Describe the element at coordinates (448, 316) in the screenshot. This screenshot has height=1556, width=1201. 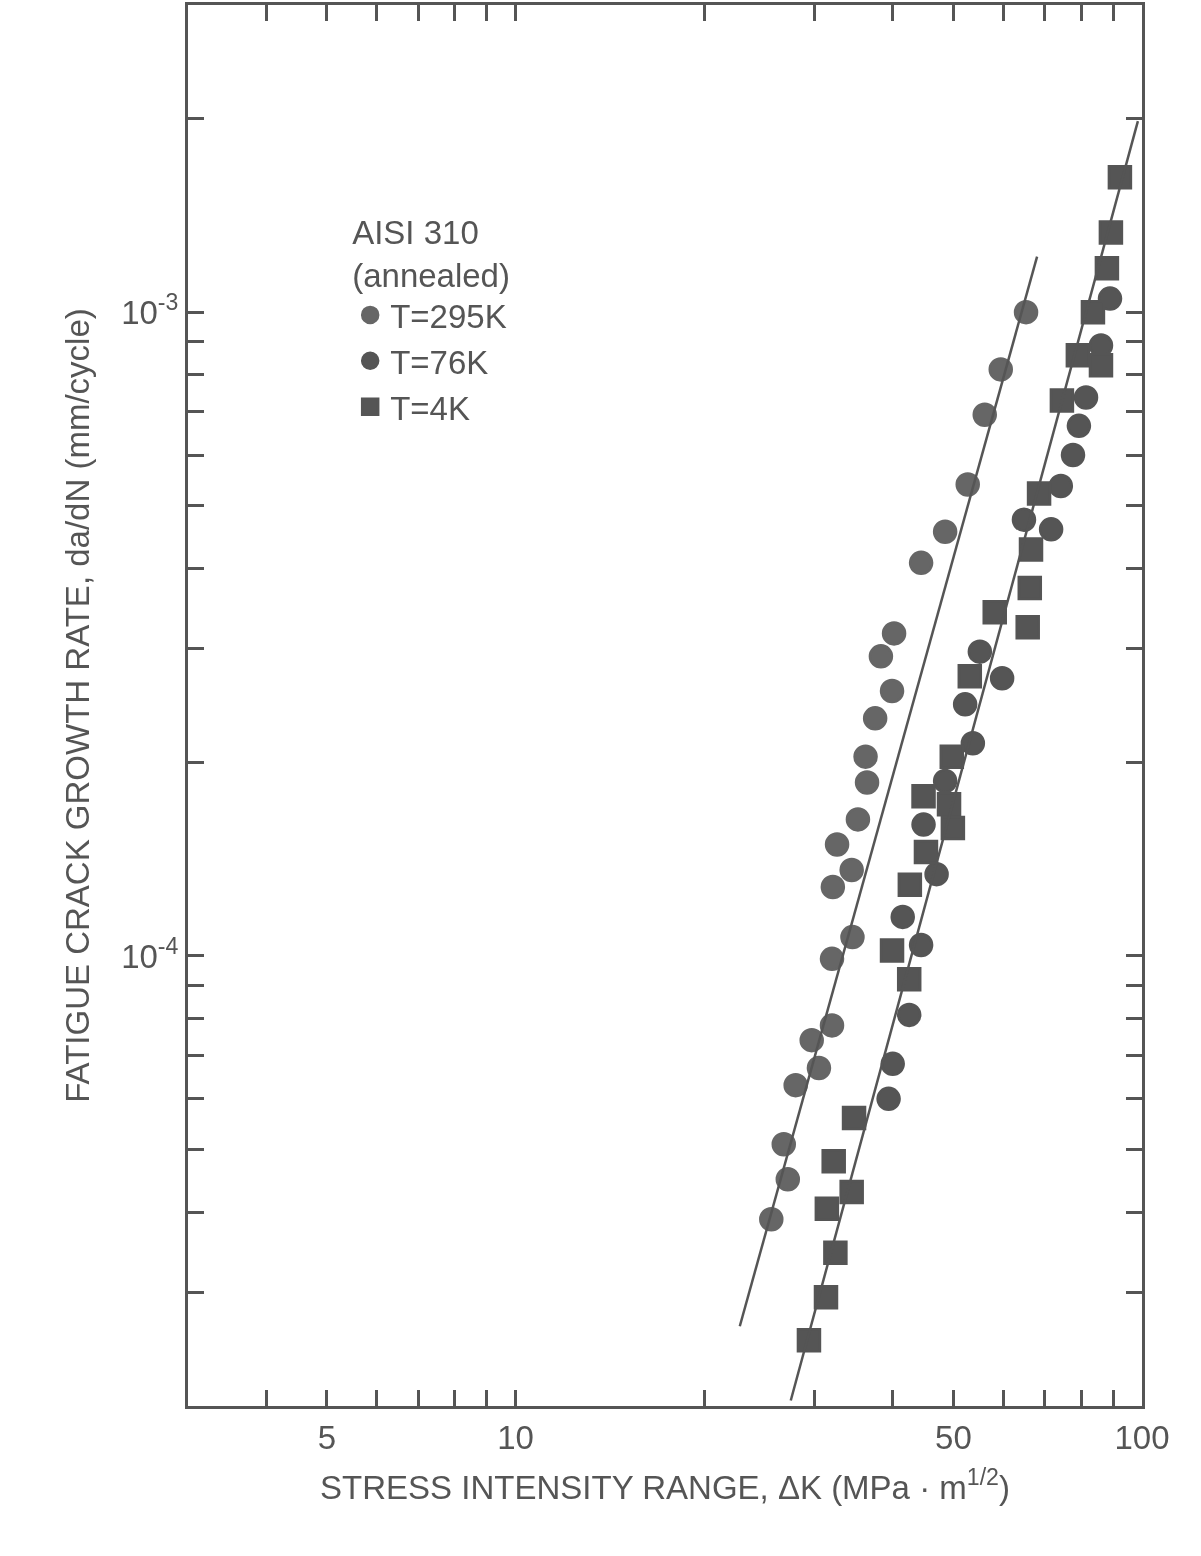
I see `legend-label: T=295K` at that location.